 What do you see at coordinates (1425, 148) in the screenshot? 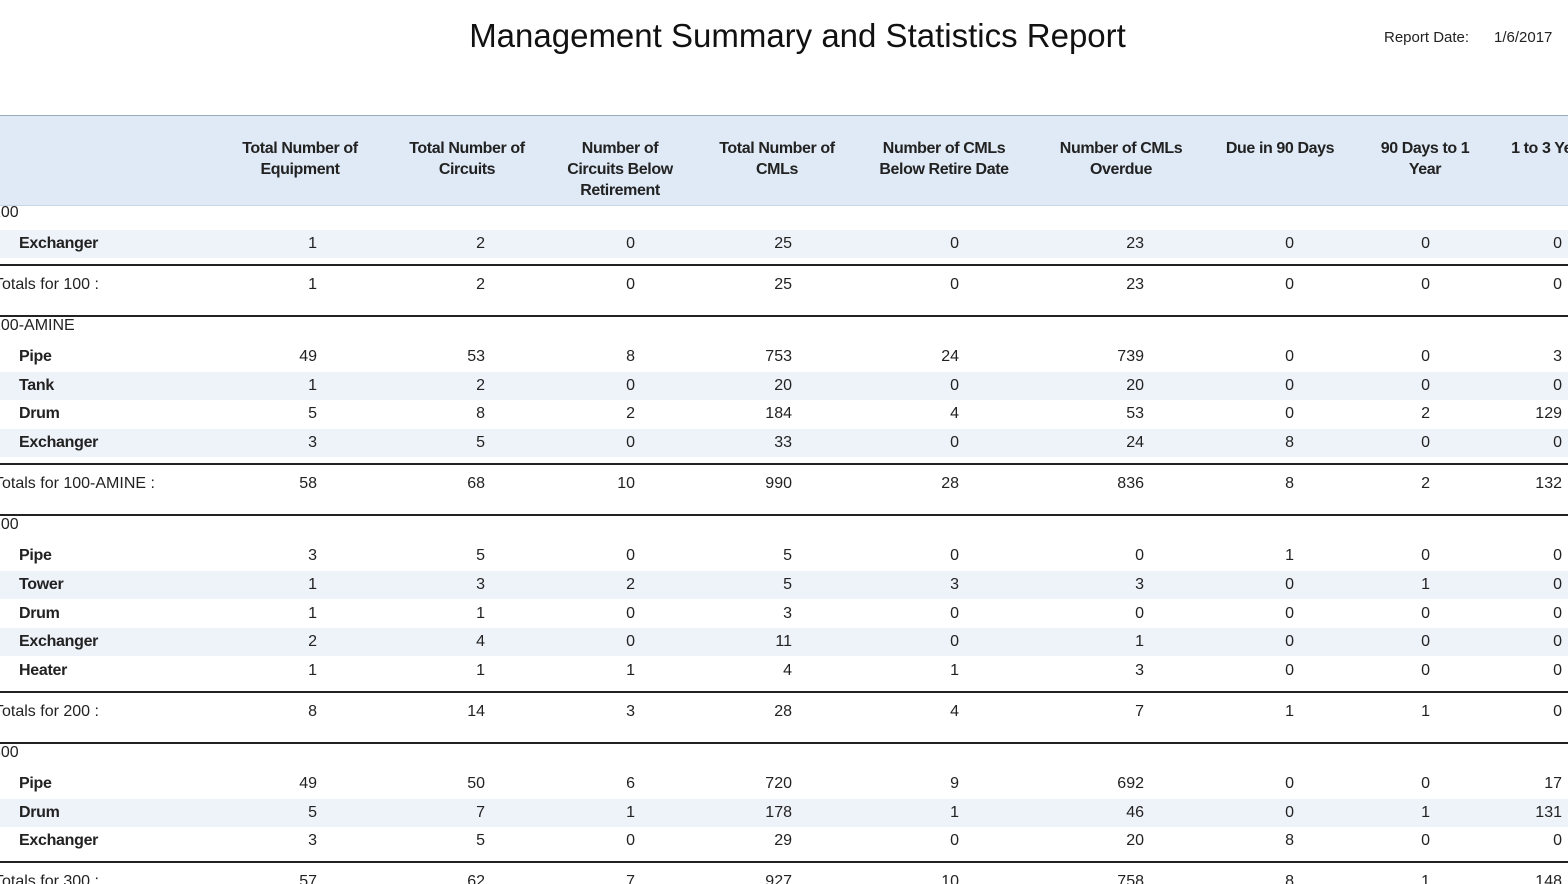
I see `column-header-line: 90 Days to 1` at bounding box center [1425, 148].